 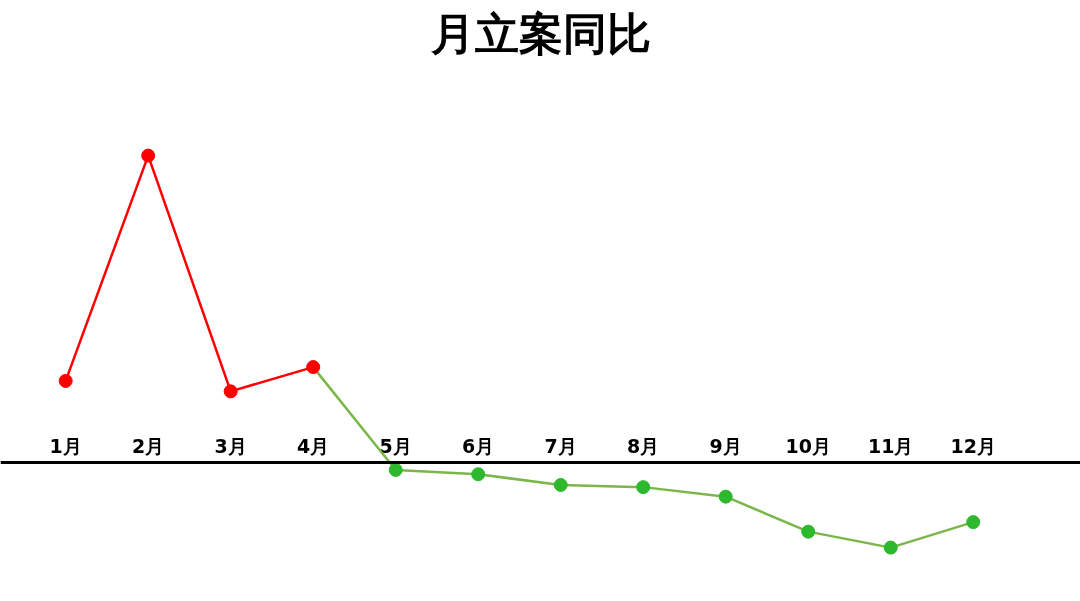 What do you see at coordinates (65, 445) in the screenshot?
I see `x-tick-label: 1月` at bounding box center [65, 445].